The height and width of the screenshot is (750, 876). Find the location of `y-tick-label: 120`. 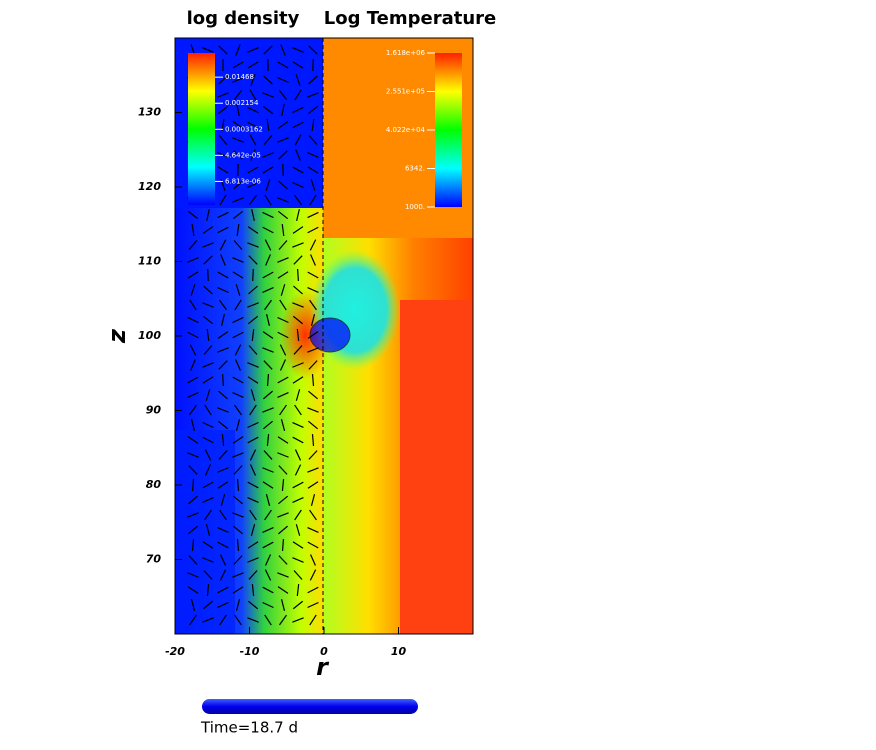

y-tick-label: 120 is located at coordinates (149, 186).